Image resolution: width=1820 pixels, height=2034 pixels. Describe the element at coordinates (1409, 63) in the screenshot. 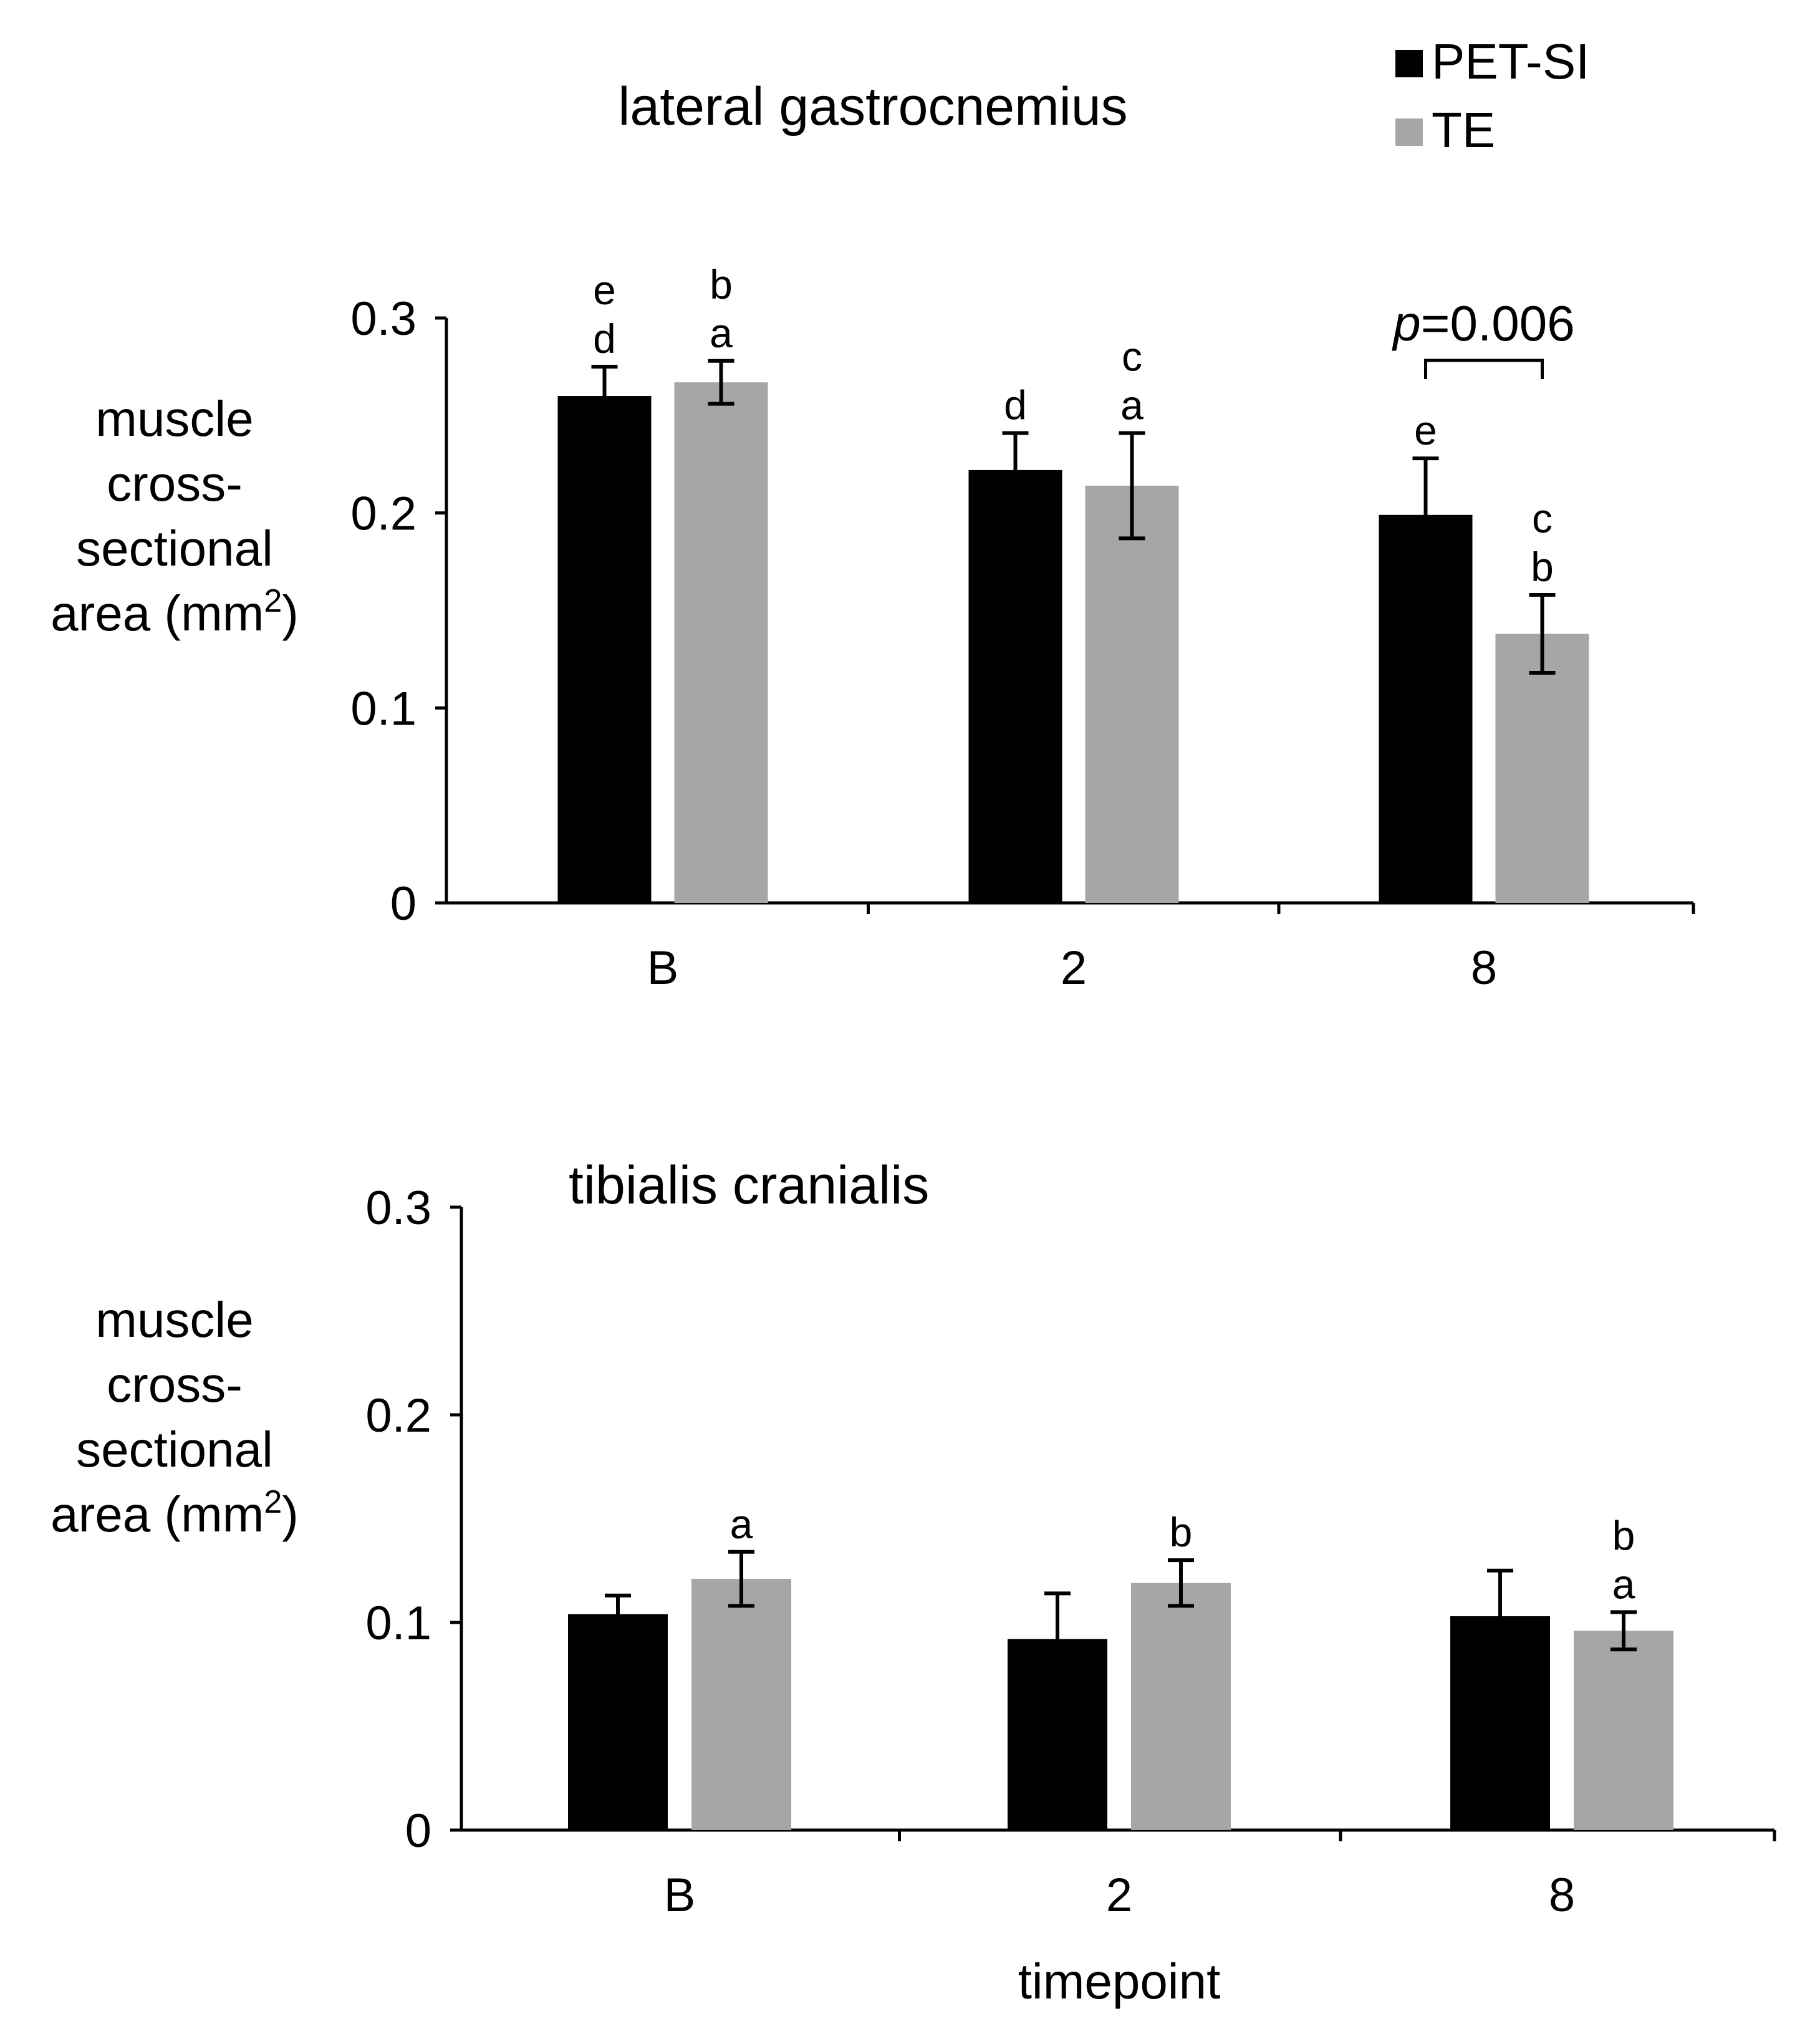

I see `legend-swatch-pet-si` at that location.